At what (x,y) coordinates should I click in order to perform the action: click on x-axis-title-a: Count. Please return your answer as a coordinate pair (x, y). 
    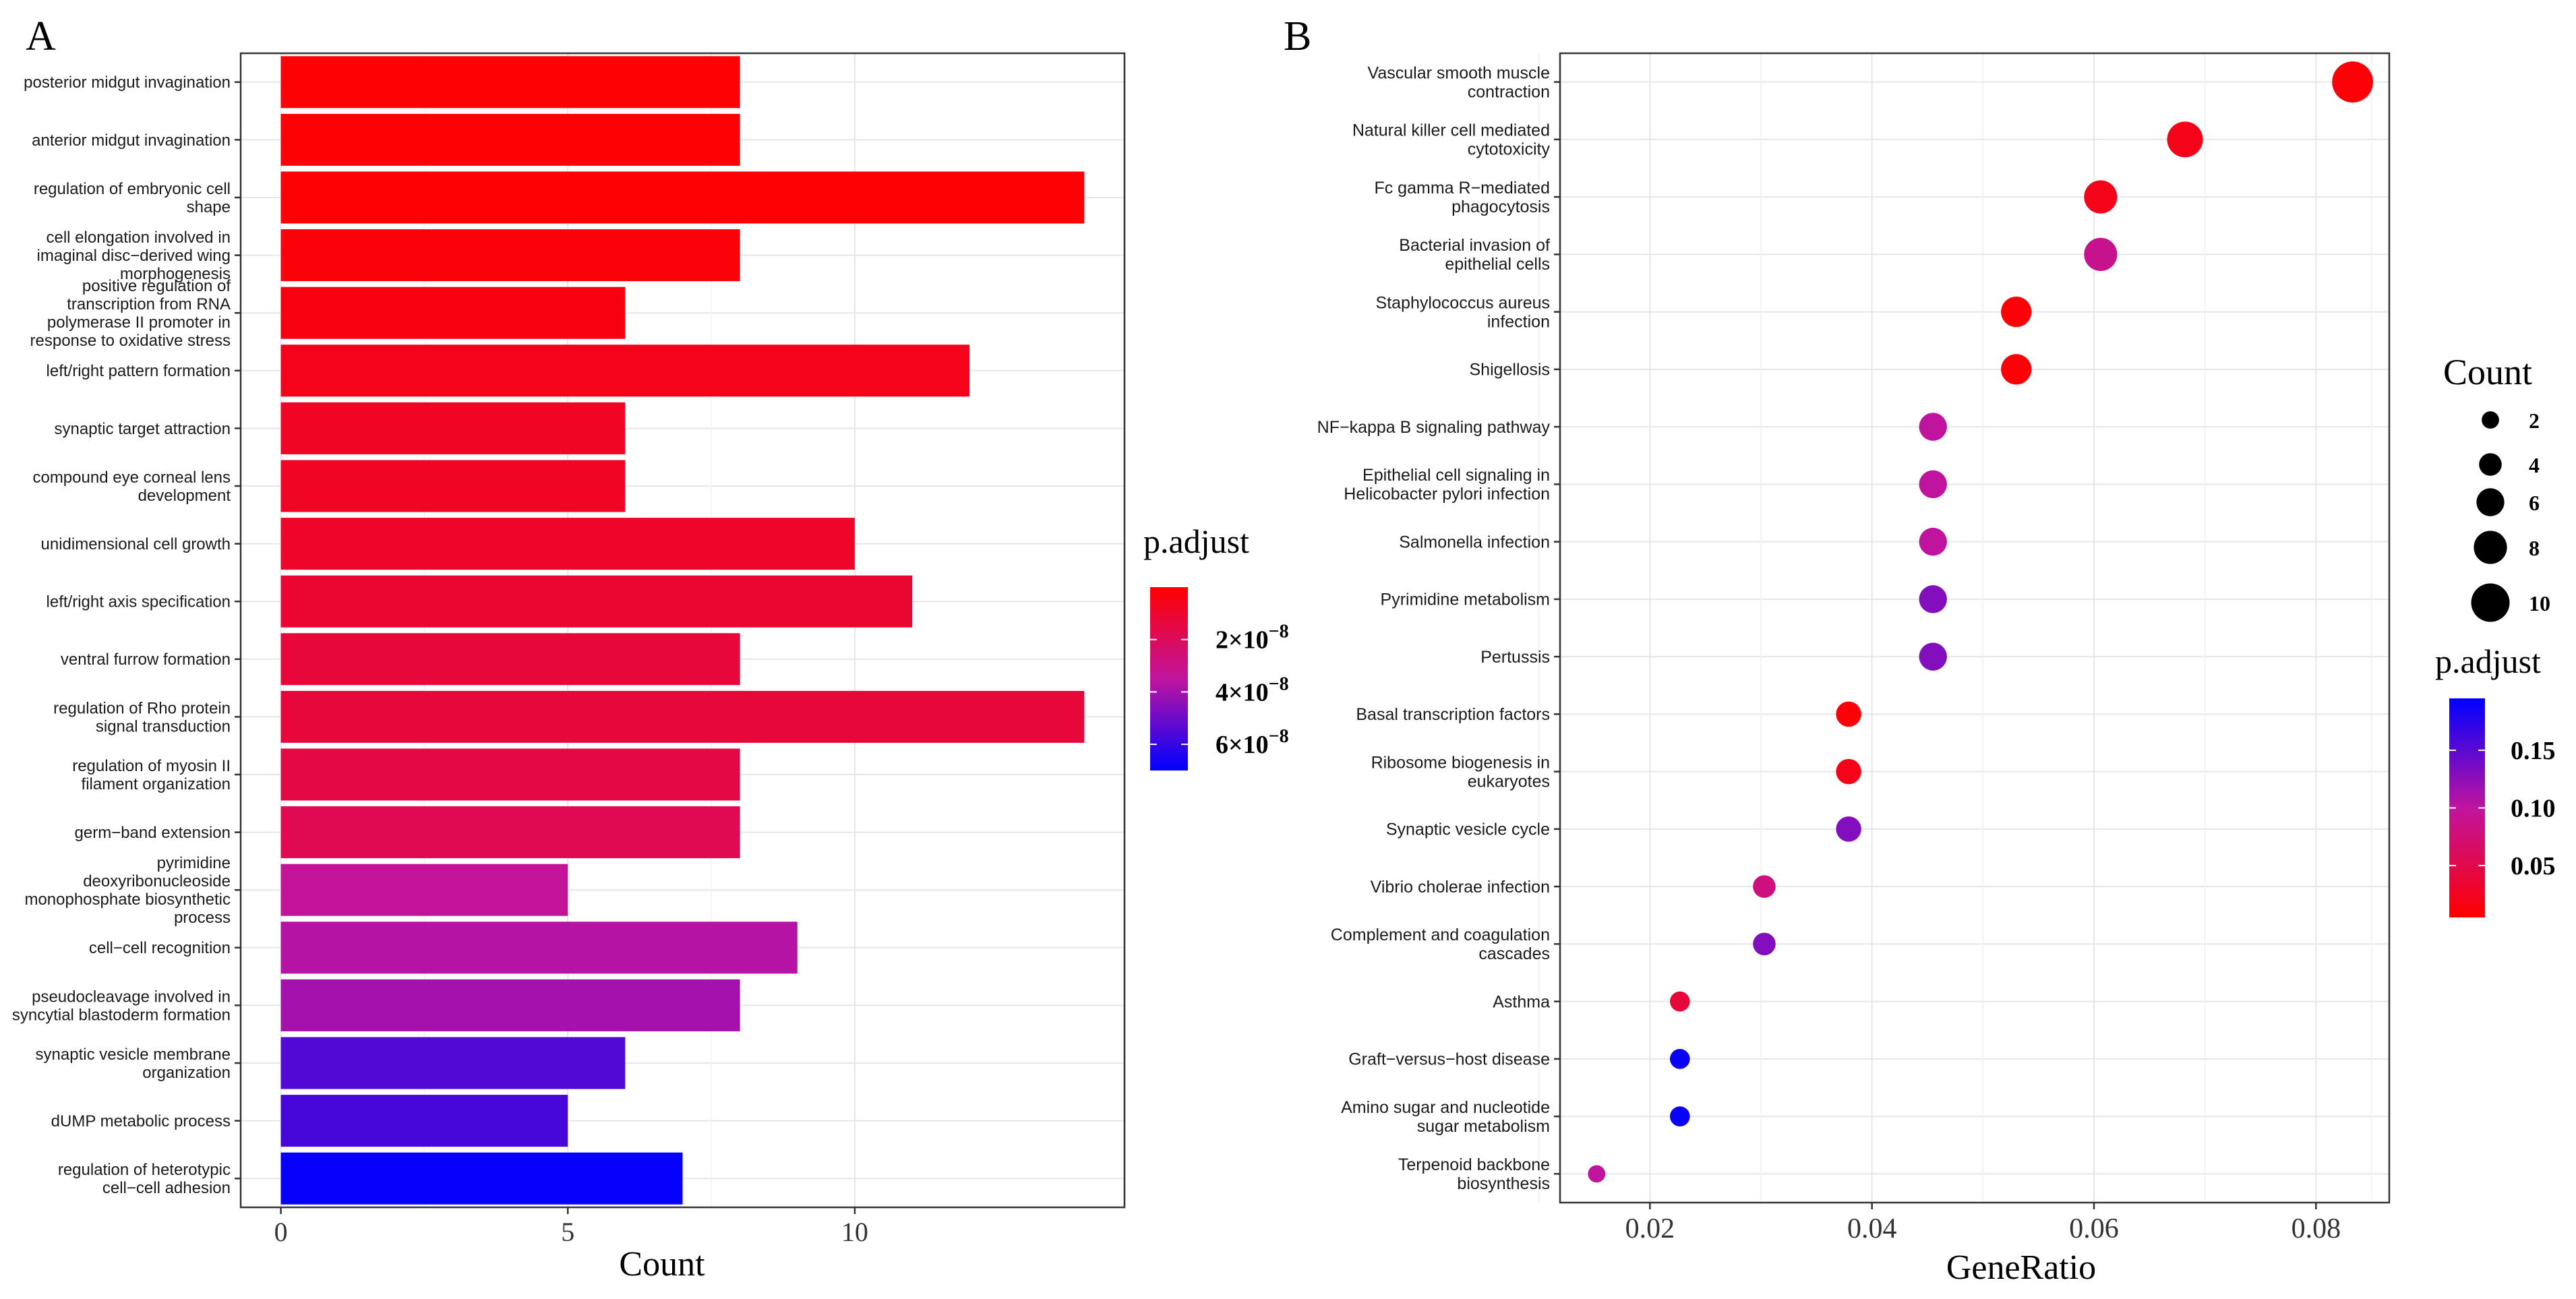
    Looking at the image, I should click on (662, 1264).